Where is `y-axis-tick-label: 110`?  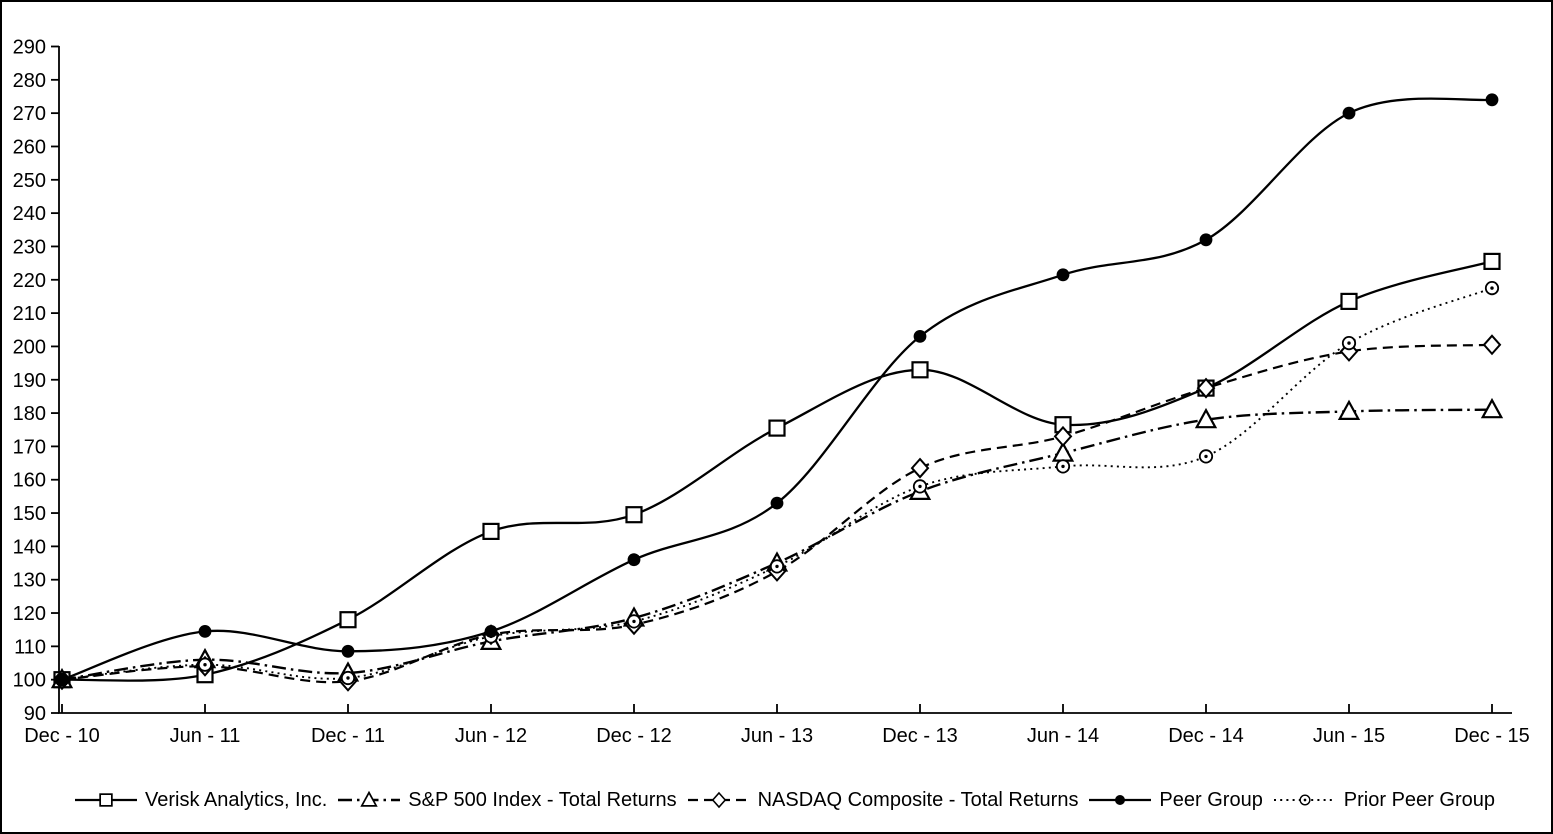 y-axis-tick-label: 110 is located at coordinates (30, 647).